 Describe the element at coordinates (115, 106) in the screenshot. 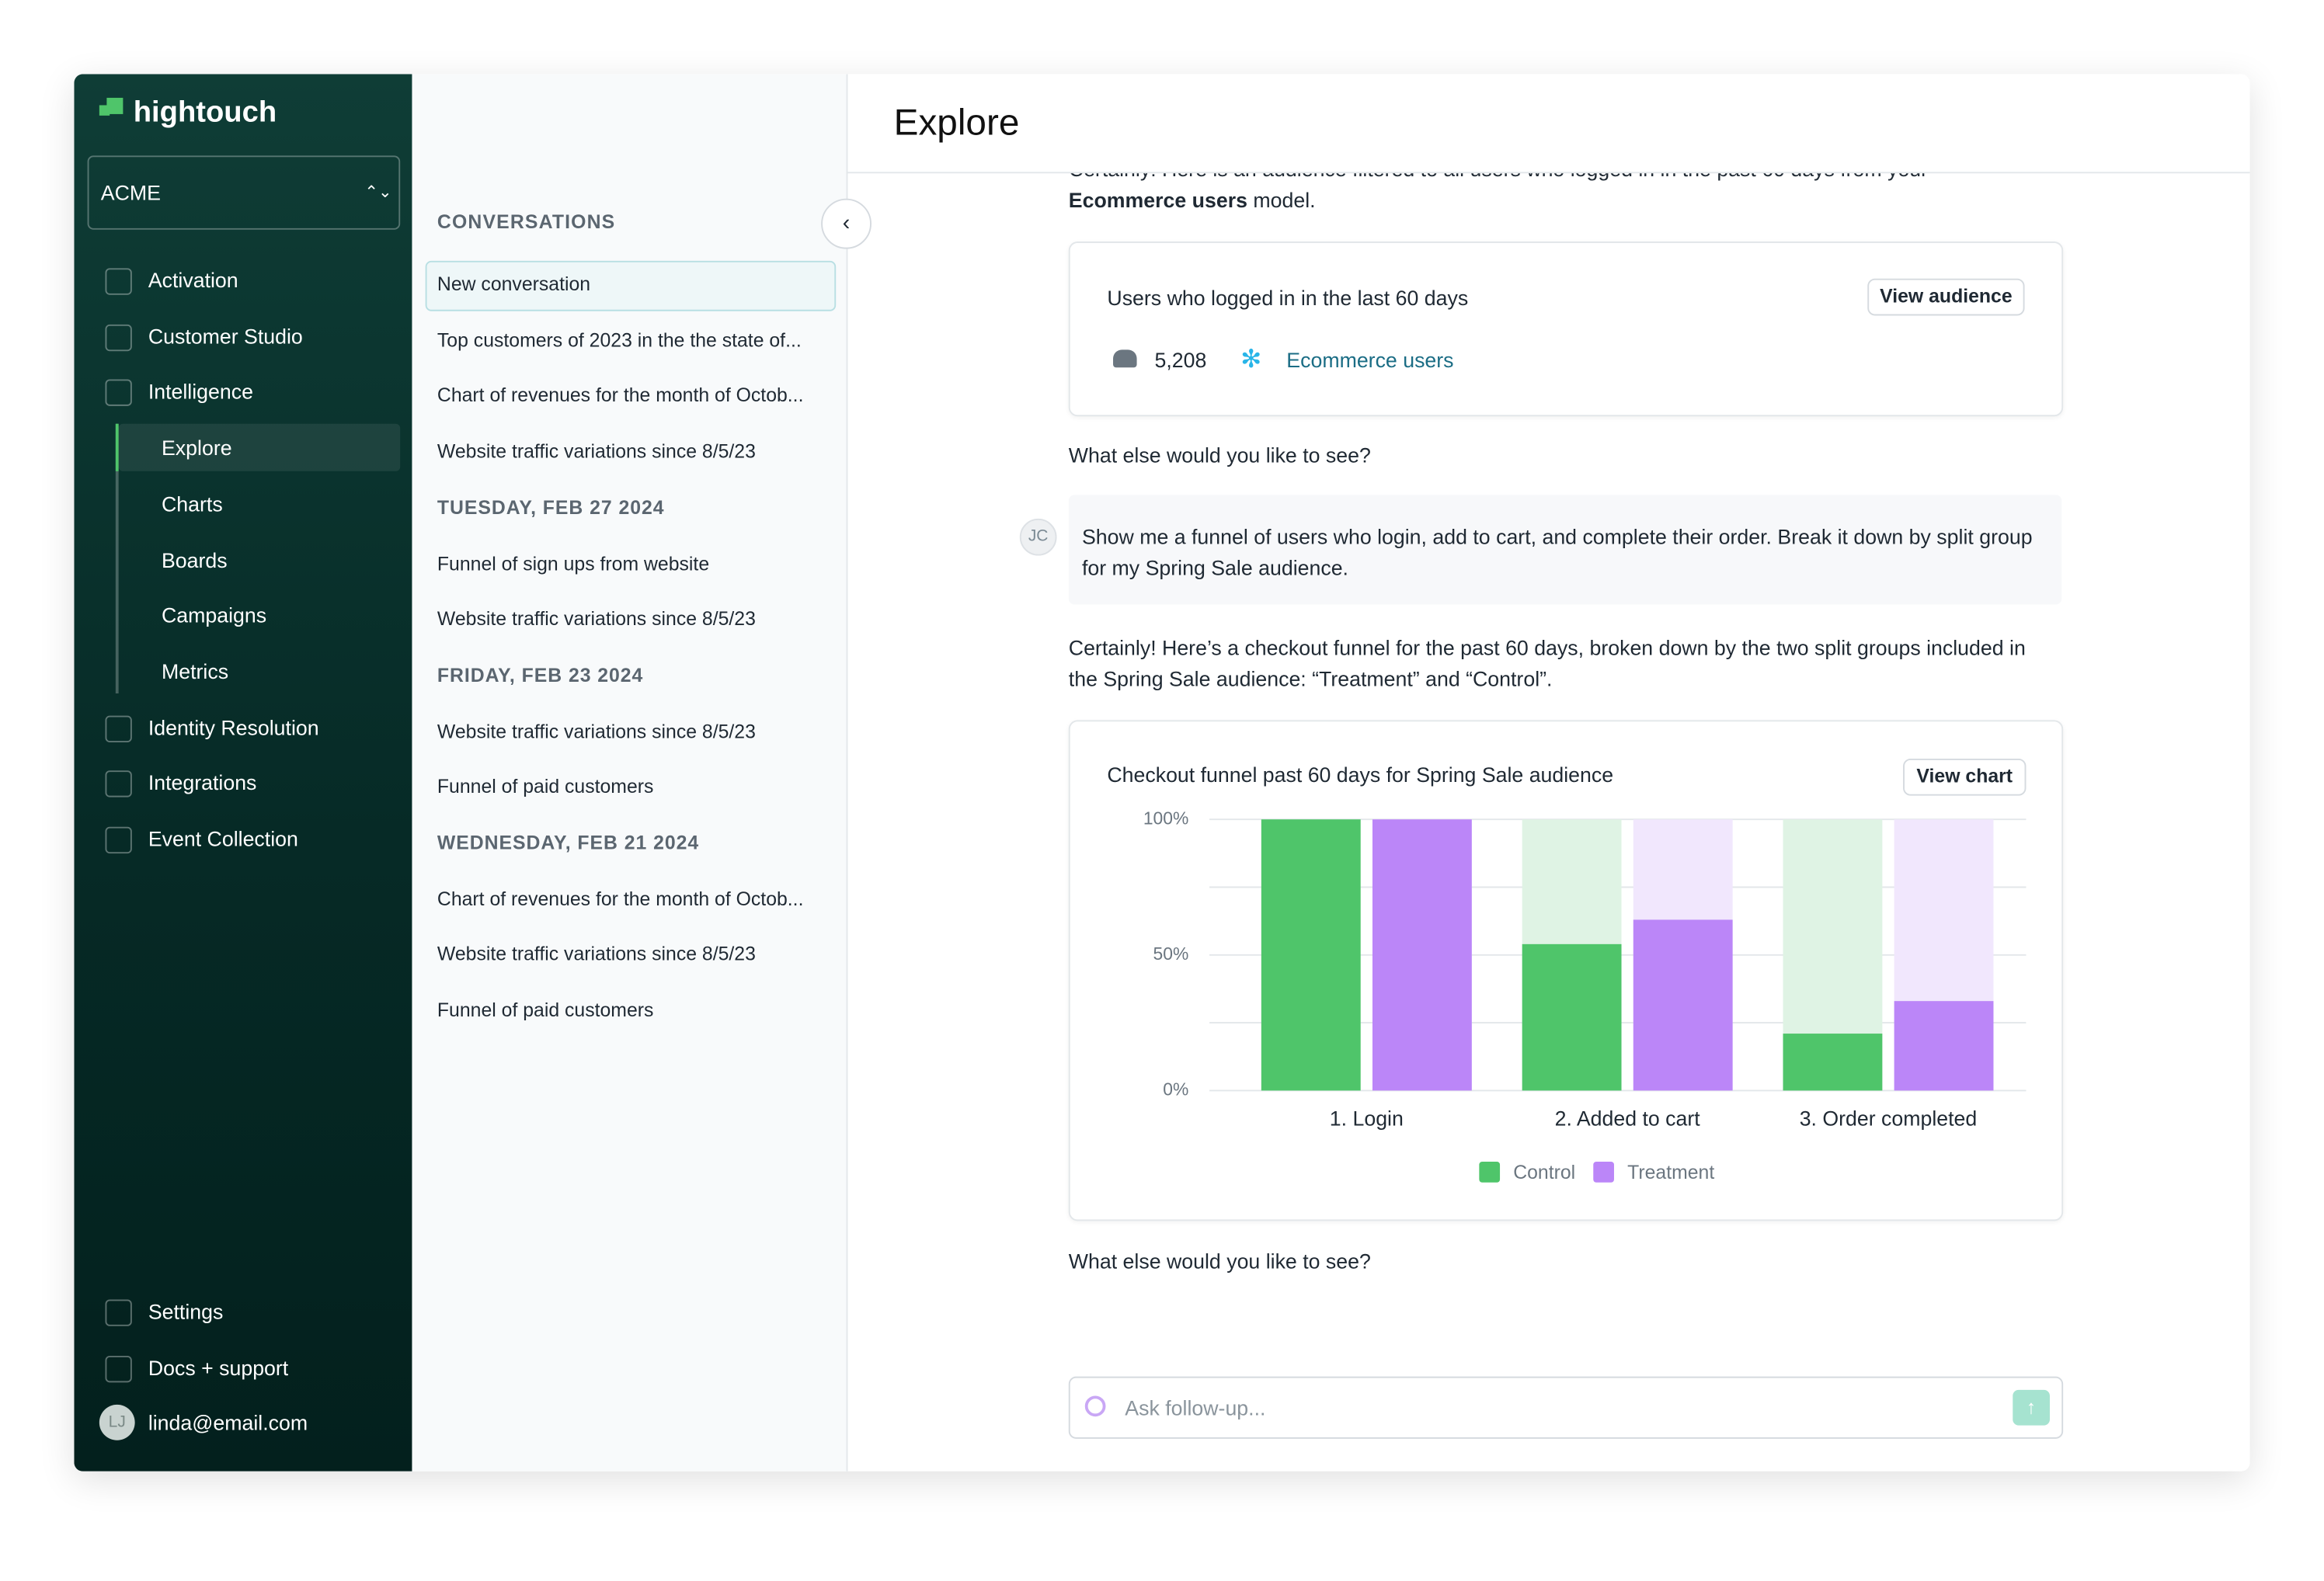

I see `logo-mark` at that location.